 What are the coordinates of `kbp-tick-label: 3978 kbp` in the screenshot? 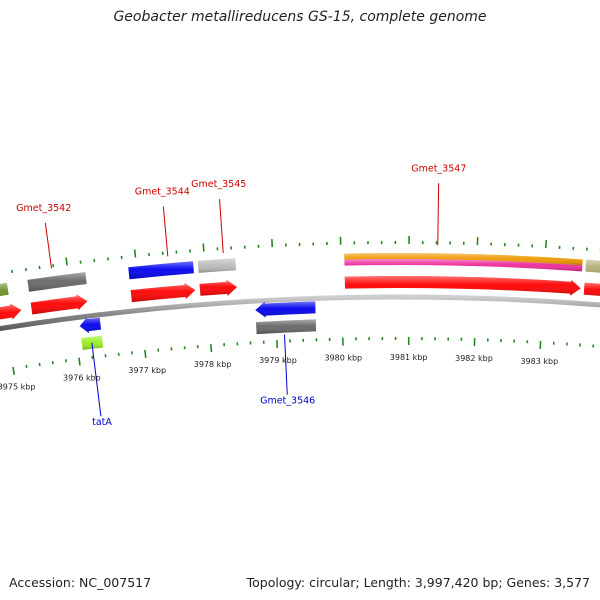 It's located at (213, 364).